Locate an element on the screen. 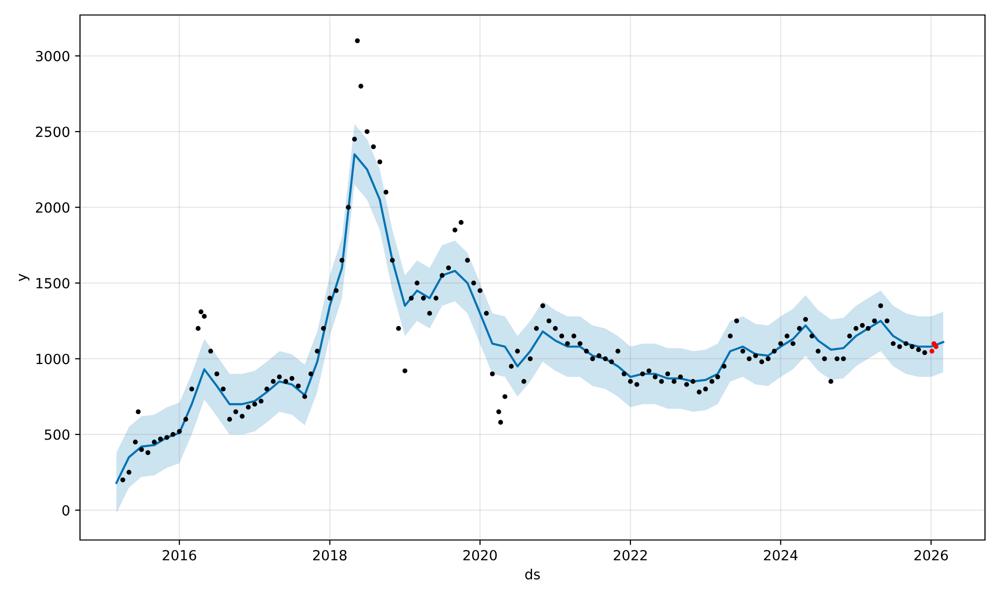  y-tick-label: 0 is located at coordinates (66, 510).